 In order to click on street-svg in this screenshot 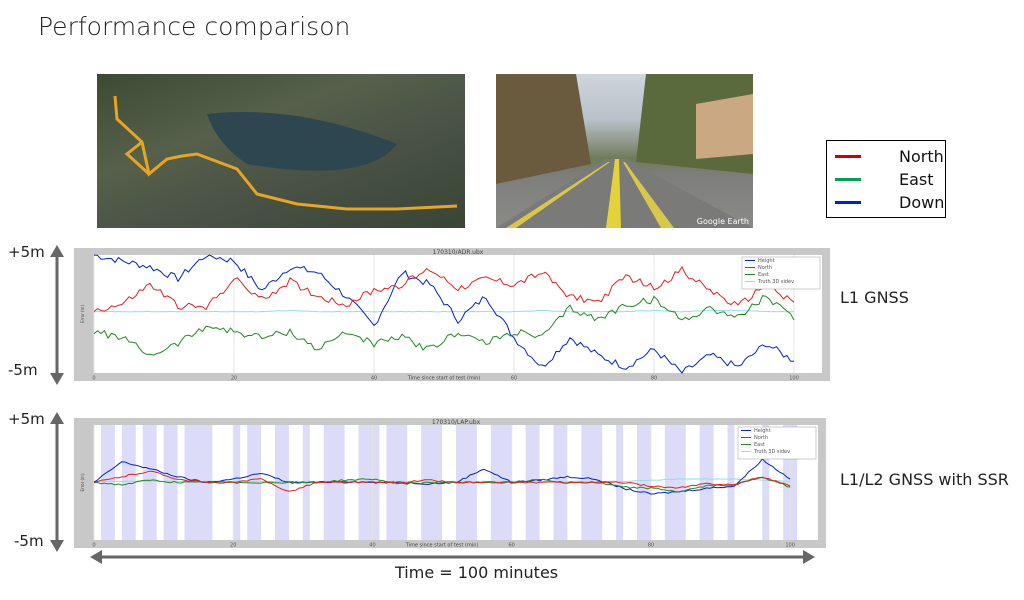, I will do `click(624, 151)`.